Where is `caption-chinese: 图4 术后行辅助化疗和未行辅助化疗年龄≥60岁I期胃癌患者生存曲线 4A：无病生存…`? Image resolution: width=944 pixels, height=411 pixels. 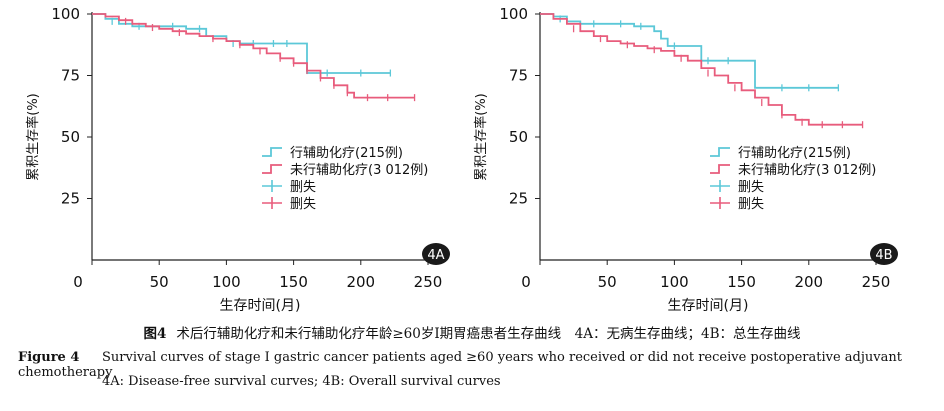
caption-chinese: 图4 术后行辅助化疗和未行辅助化疗年龄≥60岁I期胃癌患者生存曲线 4A：无病生存… is located at coordinates (472, 333).